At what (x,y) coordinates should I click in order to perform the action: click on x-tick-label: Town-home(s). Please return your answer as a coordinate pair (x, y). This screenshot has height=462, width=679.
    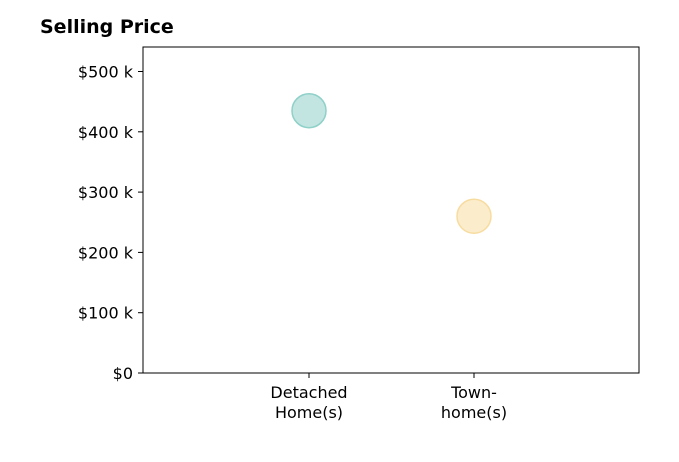
    Looking at the image, I should click on (474, 402).